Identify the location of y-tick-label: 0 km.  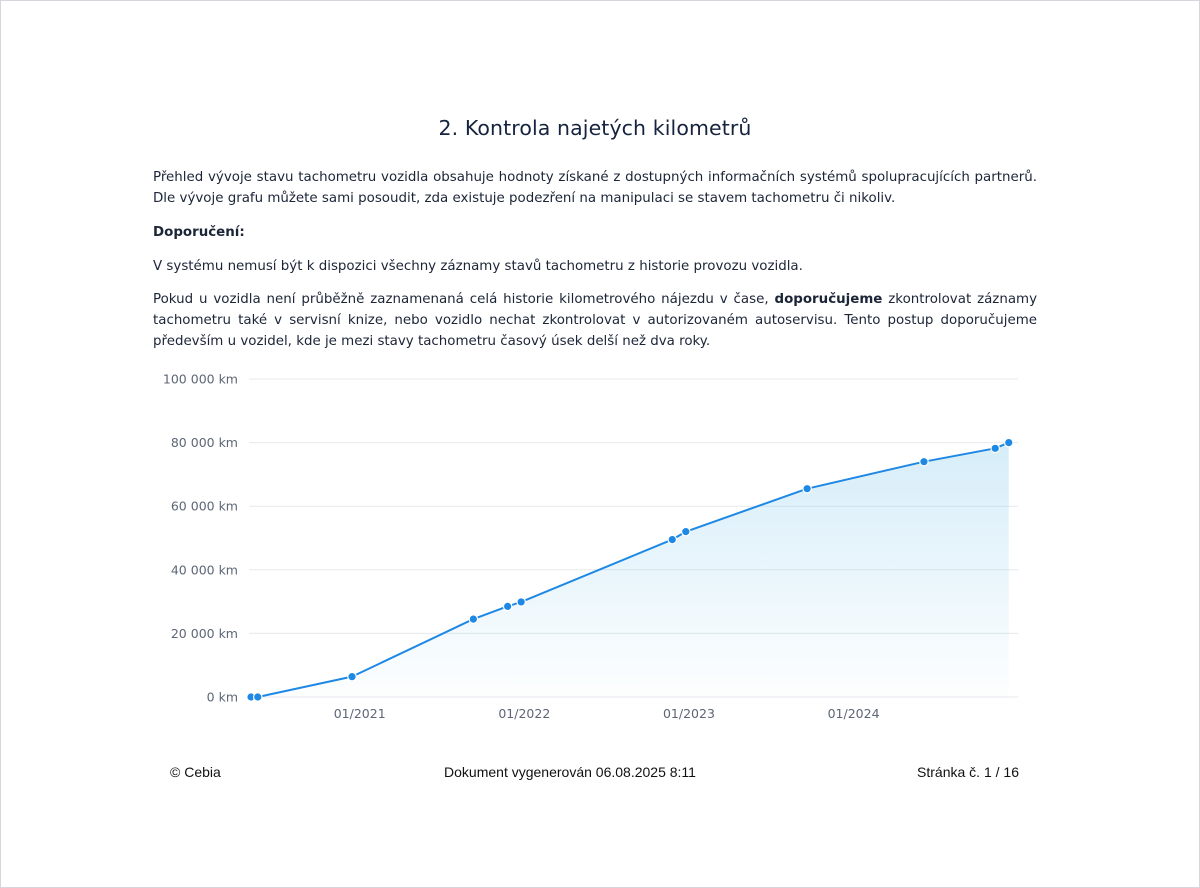
(222, 697).